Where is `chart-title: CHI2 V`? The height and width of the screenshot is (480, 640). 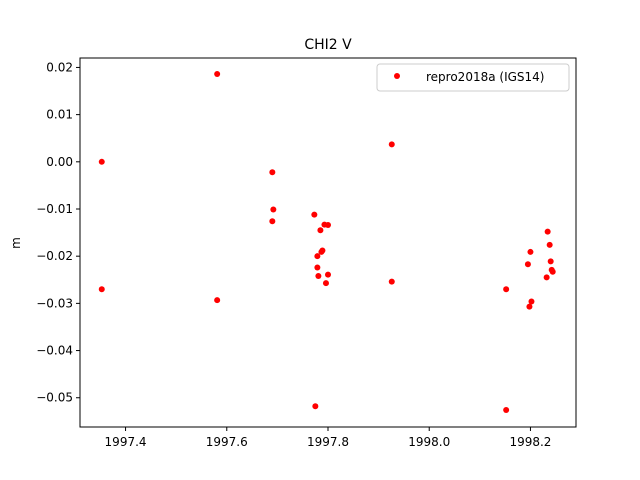 chart-title: CHI2 V is located at coordinates (328, 45).